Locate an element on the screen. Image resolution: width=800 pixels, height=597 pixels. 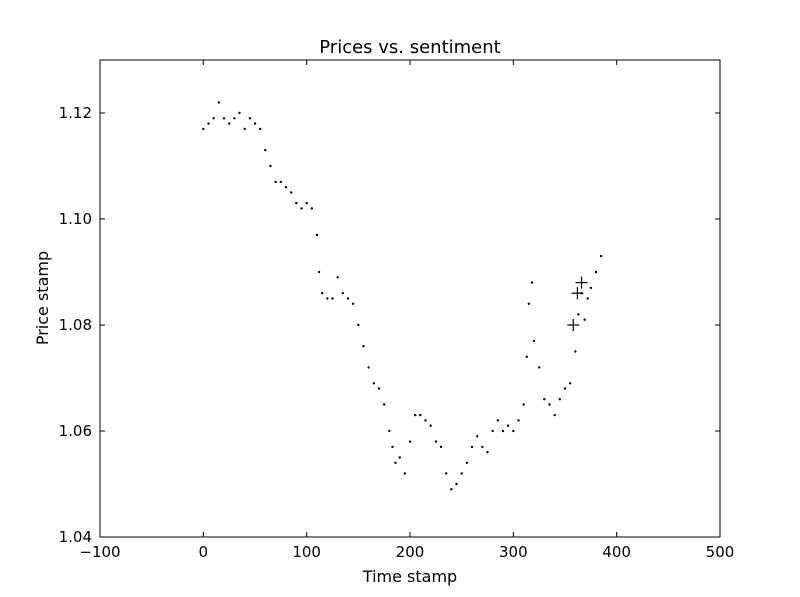
x-tick-label: −100 is located at coordinates (99, 552).